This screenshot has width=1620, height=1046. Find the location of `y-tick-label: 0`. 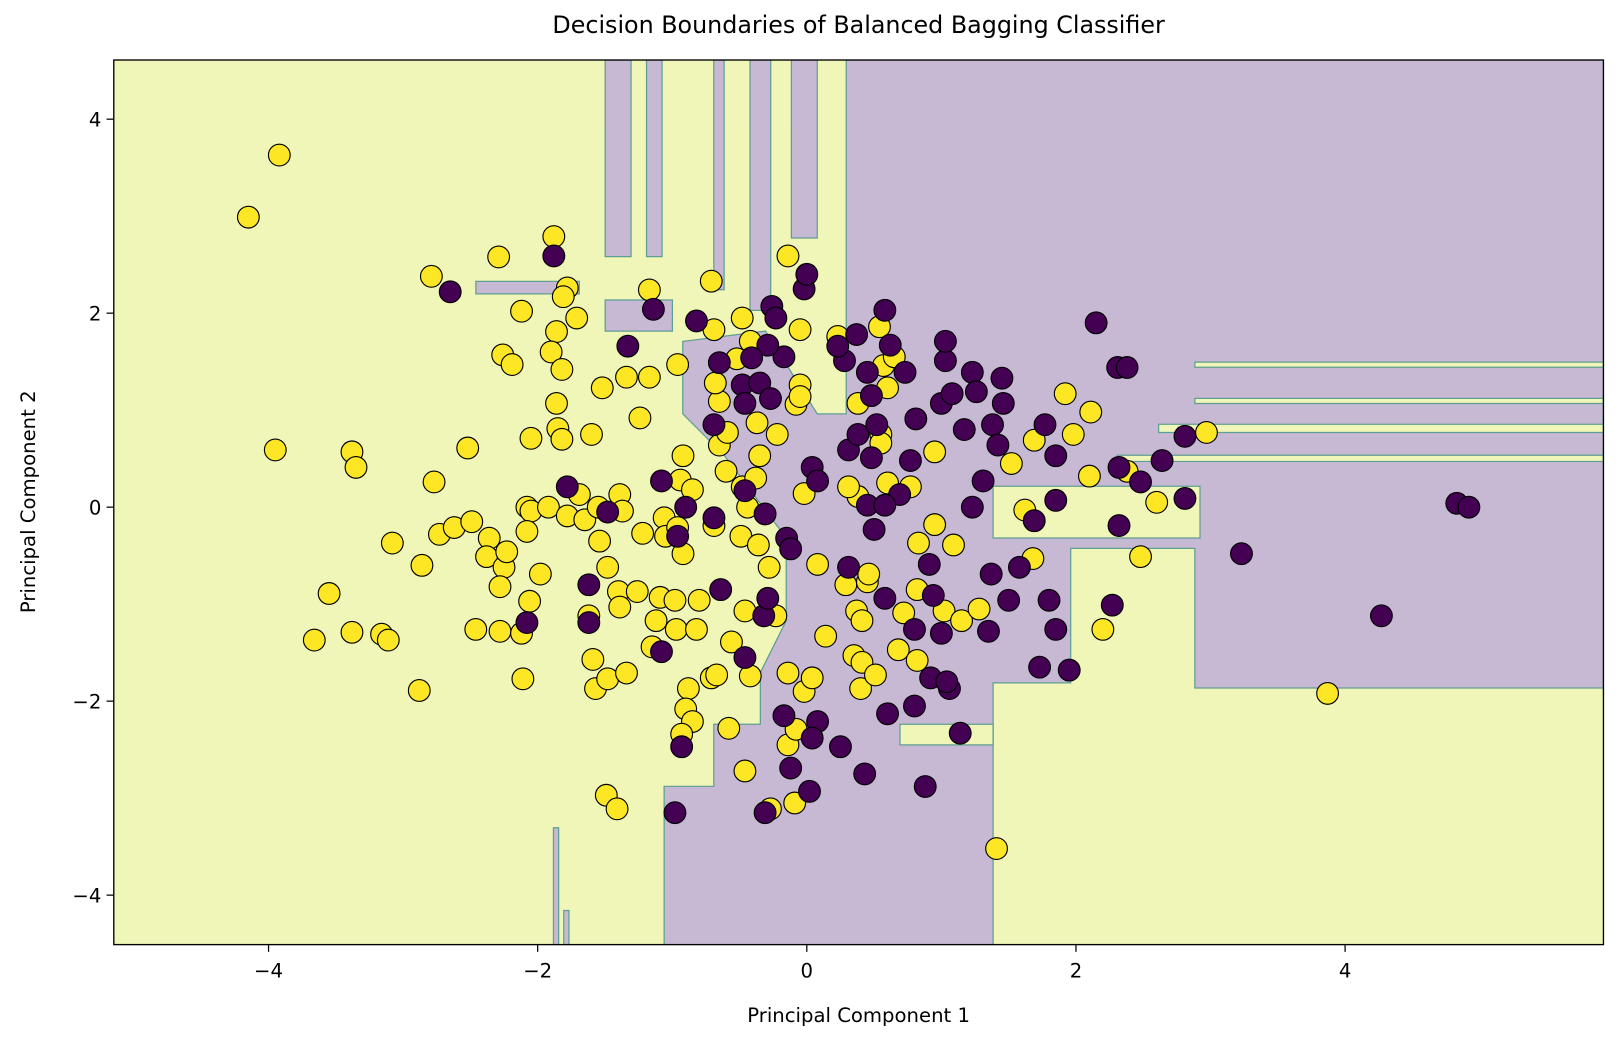

y-tick-label: 0 is located at coordinates (95, 507).